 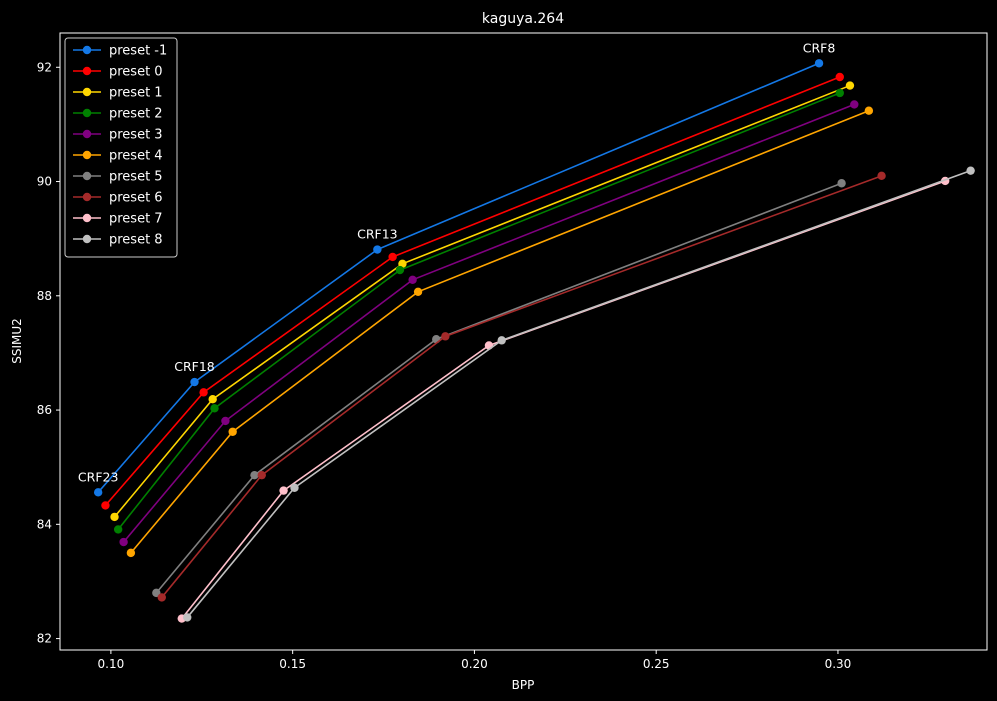 What do you see at coordinates (656, 664) in the screenshot?
I see `x-tick-label: 0.25` at bounding box center [656, 664].